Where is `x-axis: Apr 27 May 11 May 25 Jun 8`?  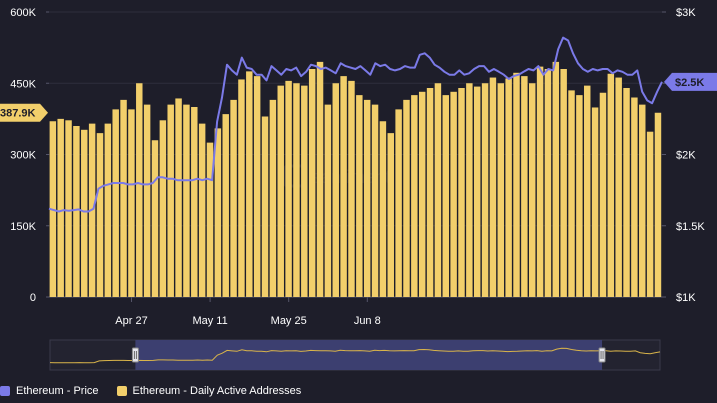 x-axis: Apr 27 May 11 May 25 Jun 8 is located at coordinates (248, 312).